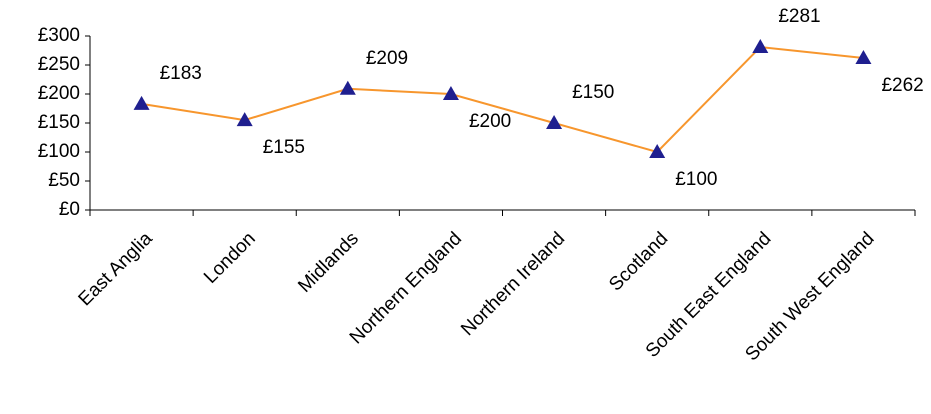 This screenshot has width=931, height=414. I want to click on data-label: £150, so click(593, 92).